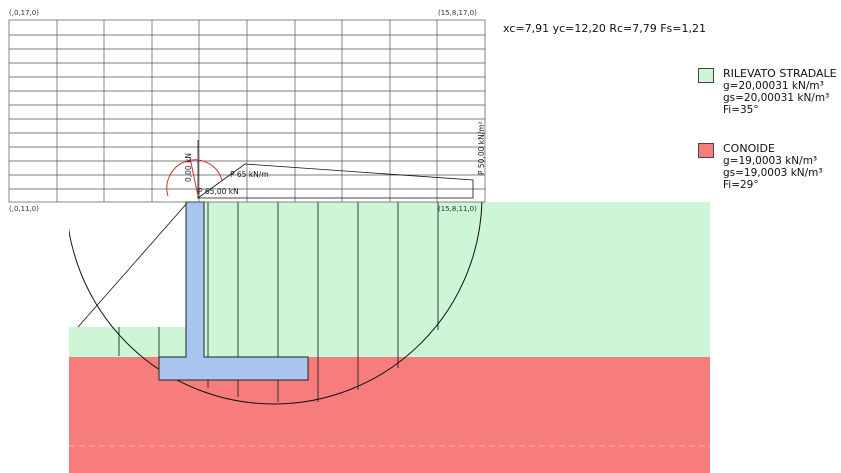 The width and height of the screenshot is (841, 473). Describe the element at coordinates (749, 148) in the screenshot. I see `legend-name: CONOIDE` at that location.